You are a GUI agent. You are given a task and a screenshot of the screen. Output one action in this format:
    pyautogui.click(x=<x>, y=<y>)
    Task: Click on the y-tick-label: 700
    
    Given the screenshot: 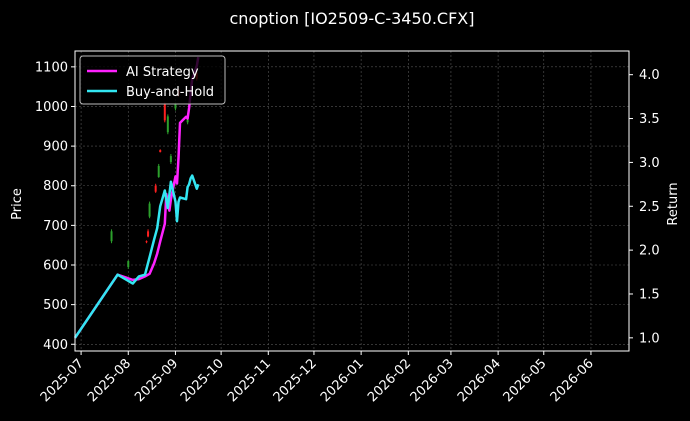 What is the action you would take?
    pyautogui.click(x=55, y=226)
    